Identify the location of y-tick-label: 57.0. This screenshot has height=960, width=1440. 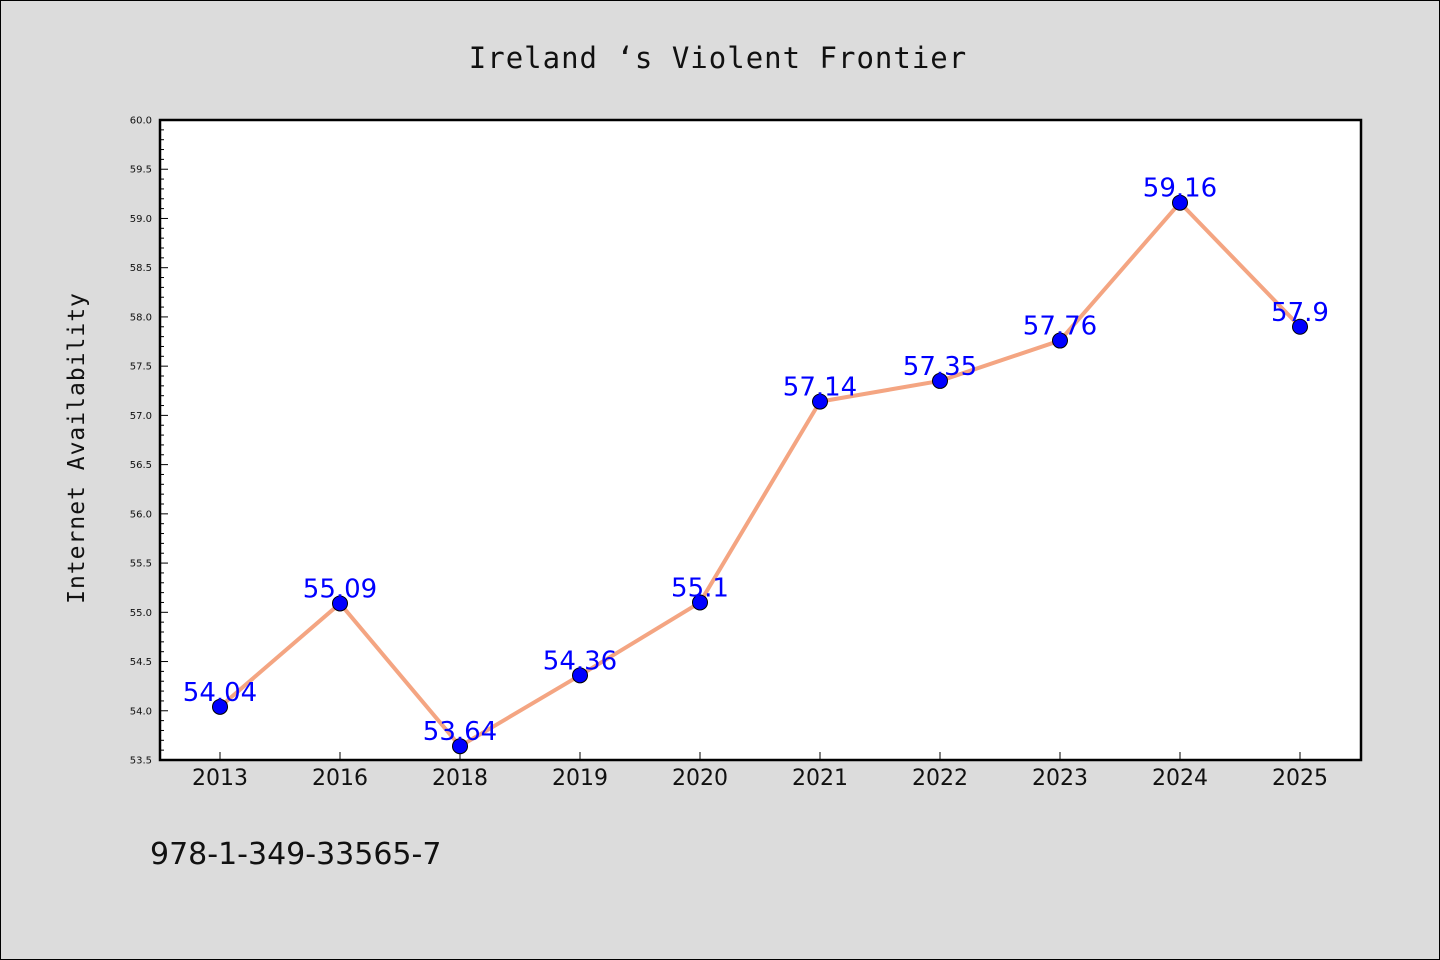
(141, 416).